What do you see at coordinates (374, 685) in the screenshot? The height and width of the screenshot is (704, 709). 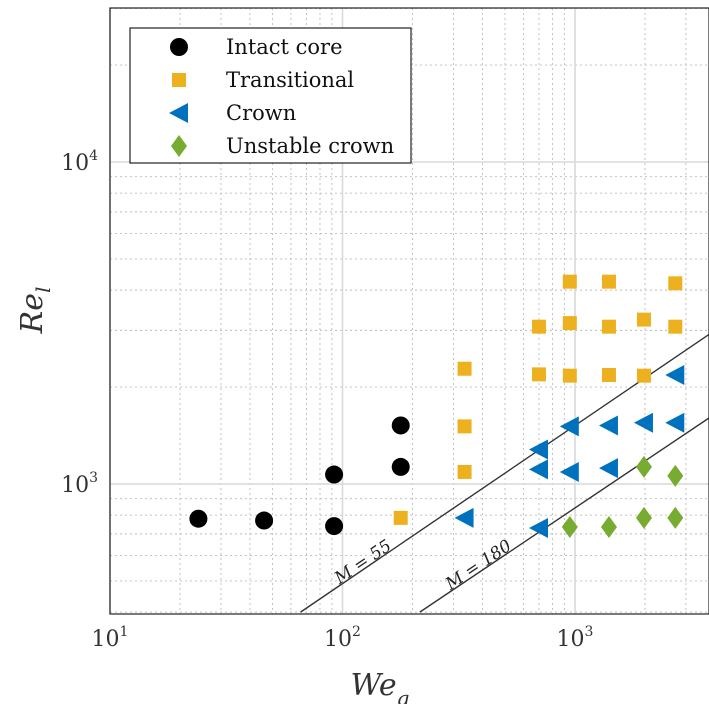 I see `x-axis-label-main: We` at bounding box center [374, 685].